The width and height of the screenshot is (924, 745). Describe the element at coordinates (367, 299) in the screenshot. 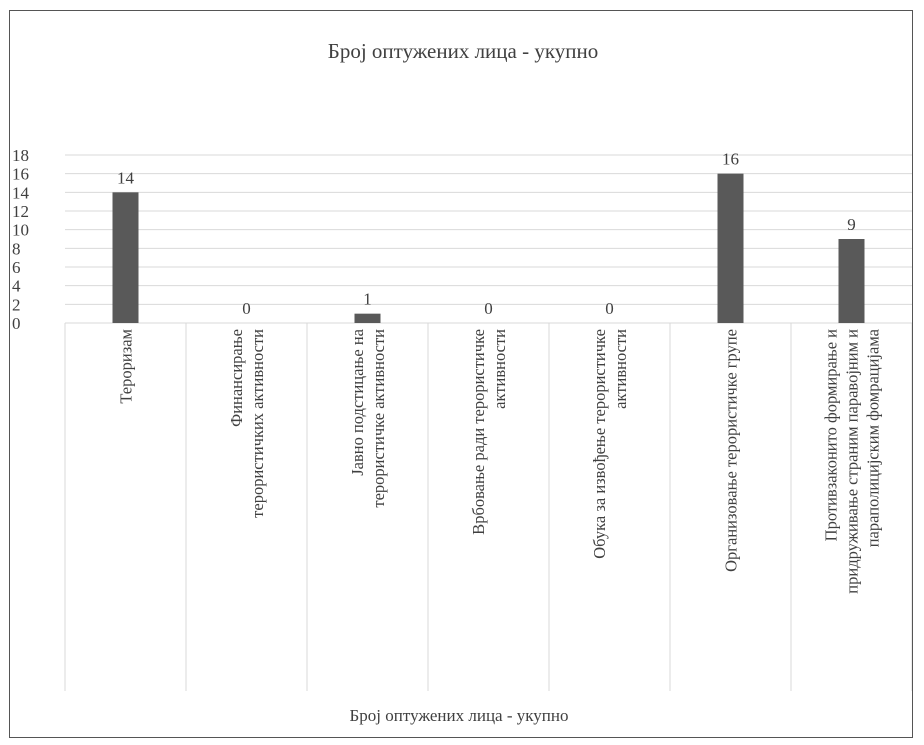

I see `data-label: 1` at that location.